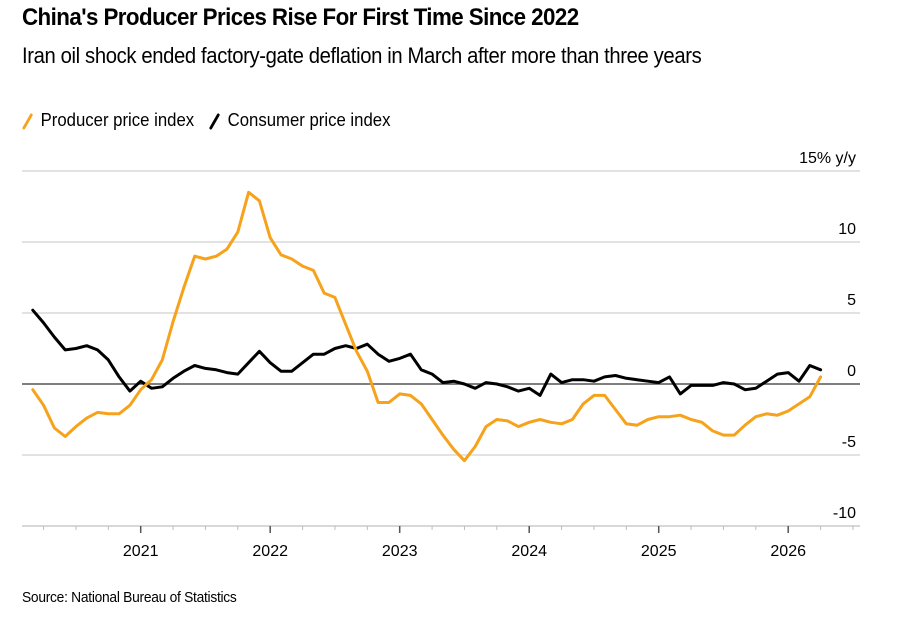 The height and width of the screenshot is (617, 903). I want to click on series-line-cpi, so click(427, 352).